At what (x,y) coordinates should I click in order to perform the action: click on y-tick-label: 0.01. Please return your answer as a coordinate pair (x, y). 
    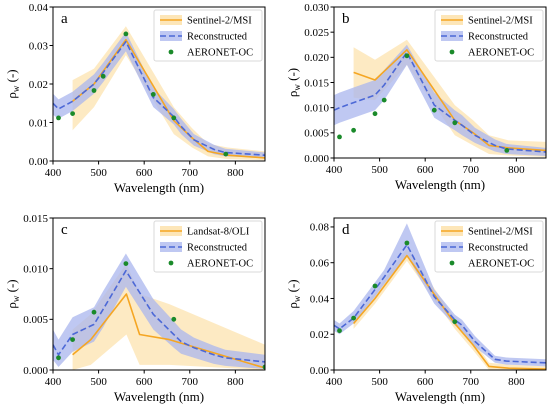
    Looking at the image, I should click on (38, 123).